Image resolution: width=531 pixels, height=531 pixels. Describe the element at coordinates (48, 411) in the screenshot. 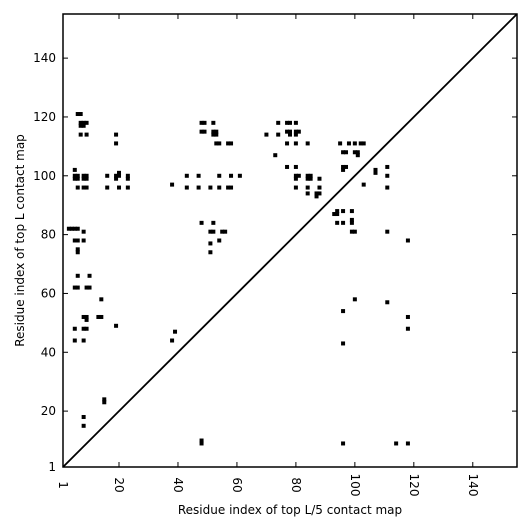

I see `y-tick-label: 20` at that location.